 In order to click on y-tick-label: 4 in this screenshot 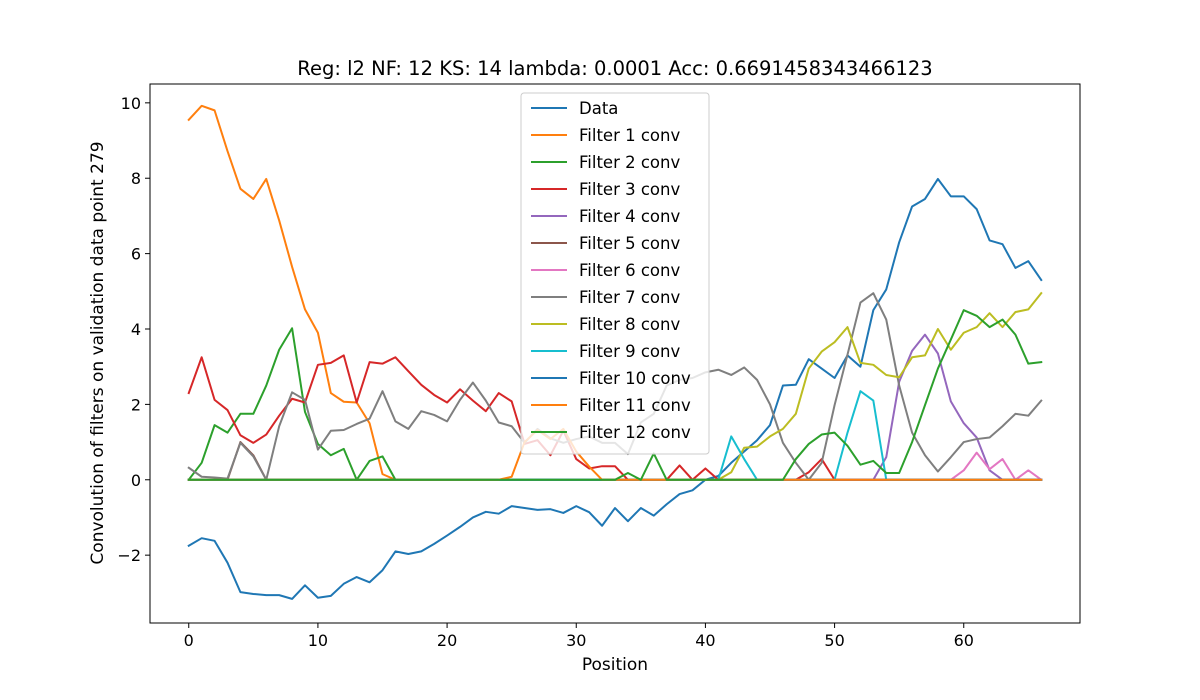, I will do `click(136, 329)`.